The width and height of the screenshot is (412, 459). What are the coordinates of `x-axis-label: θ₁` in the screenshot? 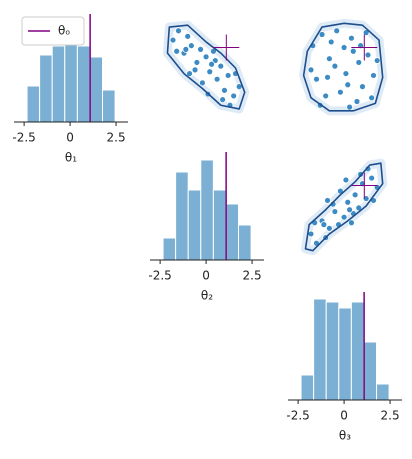 It's located at (71, 158).